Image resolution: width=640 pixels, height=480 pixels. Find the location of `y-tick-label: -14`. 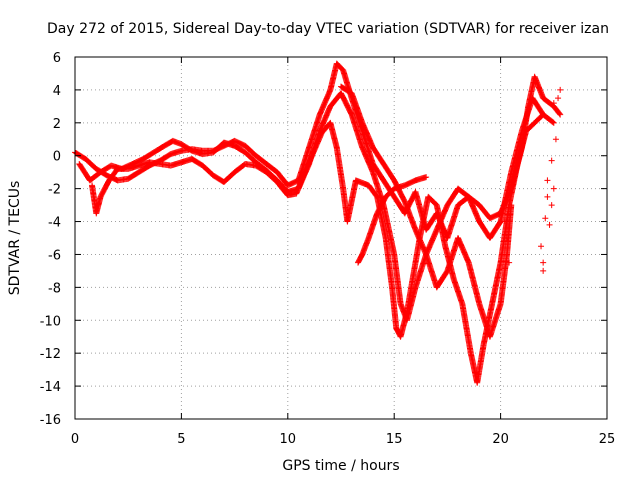

y-tick-label: -14 is located at coordinates (50, 387).